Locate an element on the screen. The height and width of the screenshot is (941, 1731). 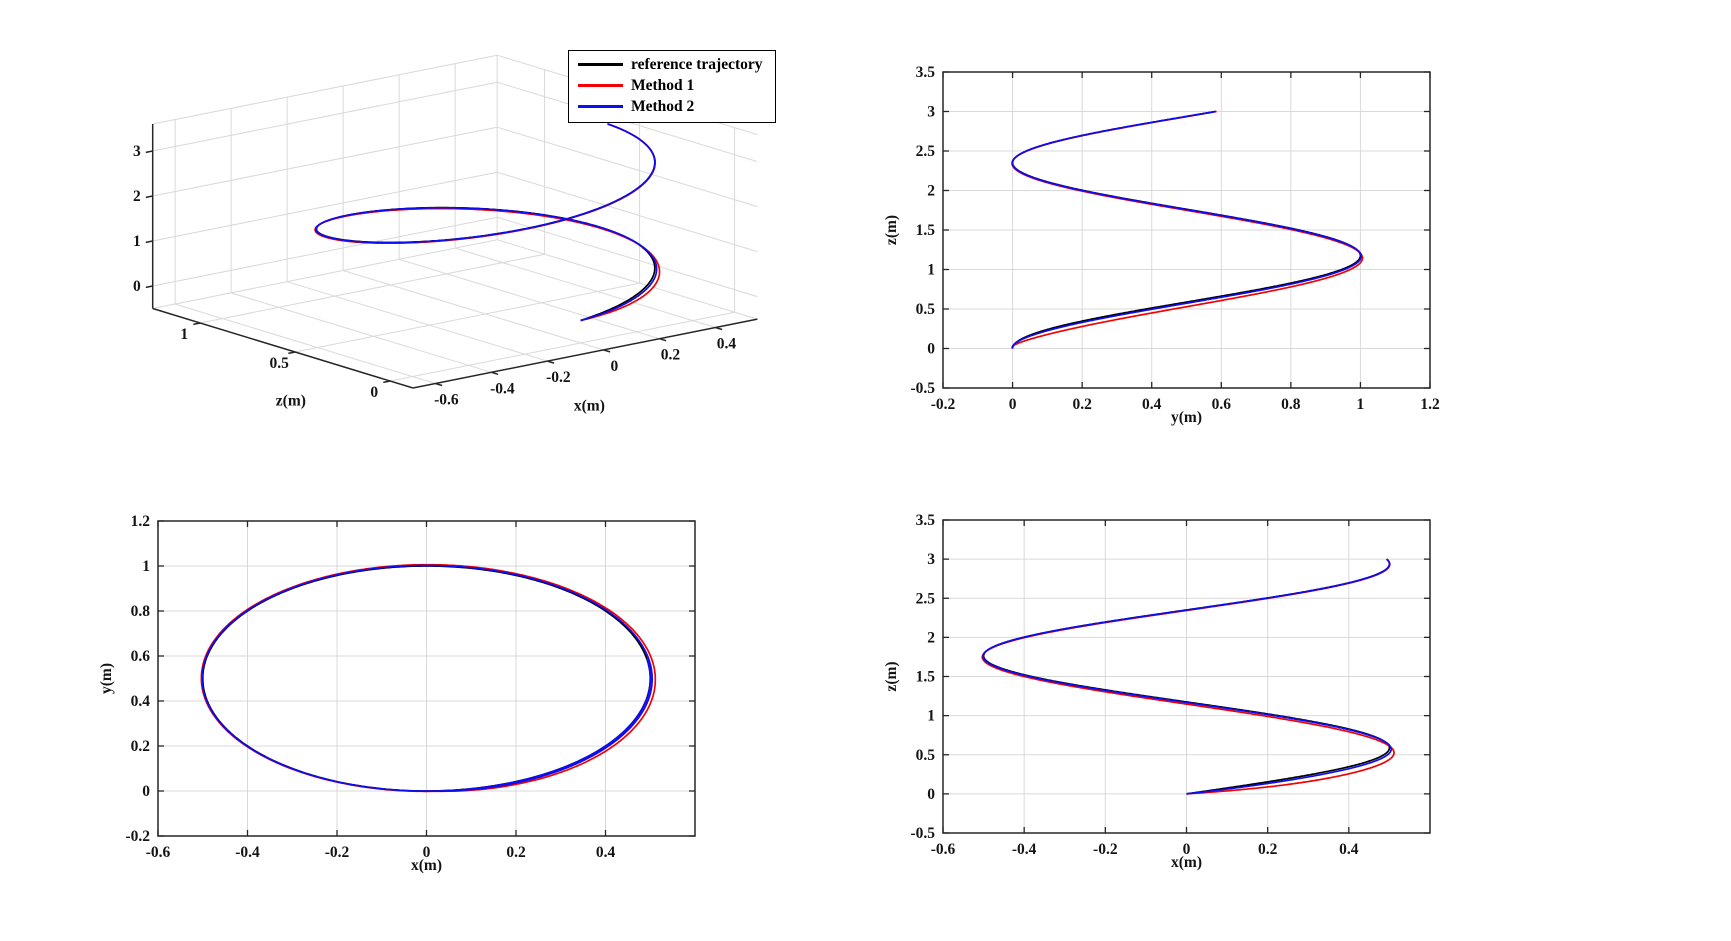
depth-axis is located at coordinates (283, 348).